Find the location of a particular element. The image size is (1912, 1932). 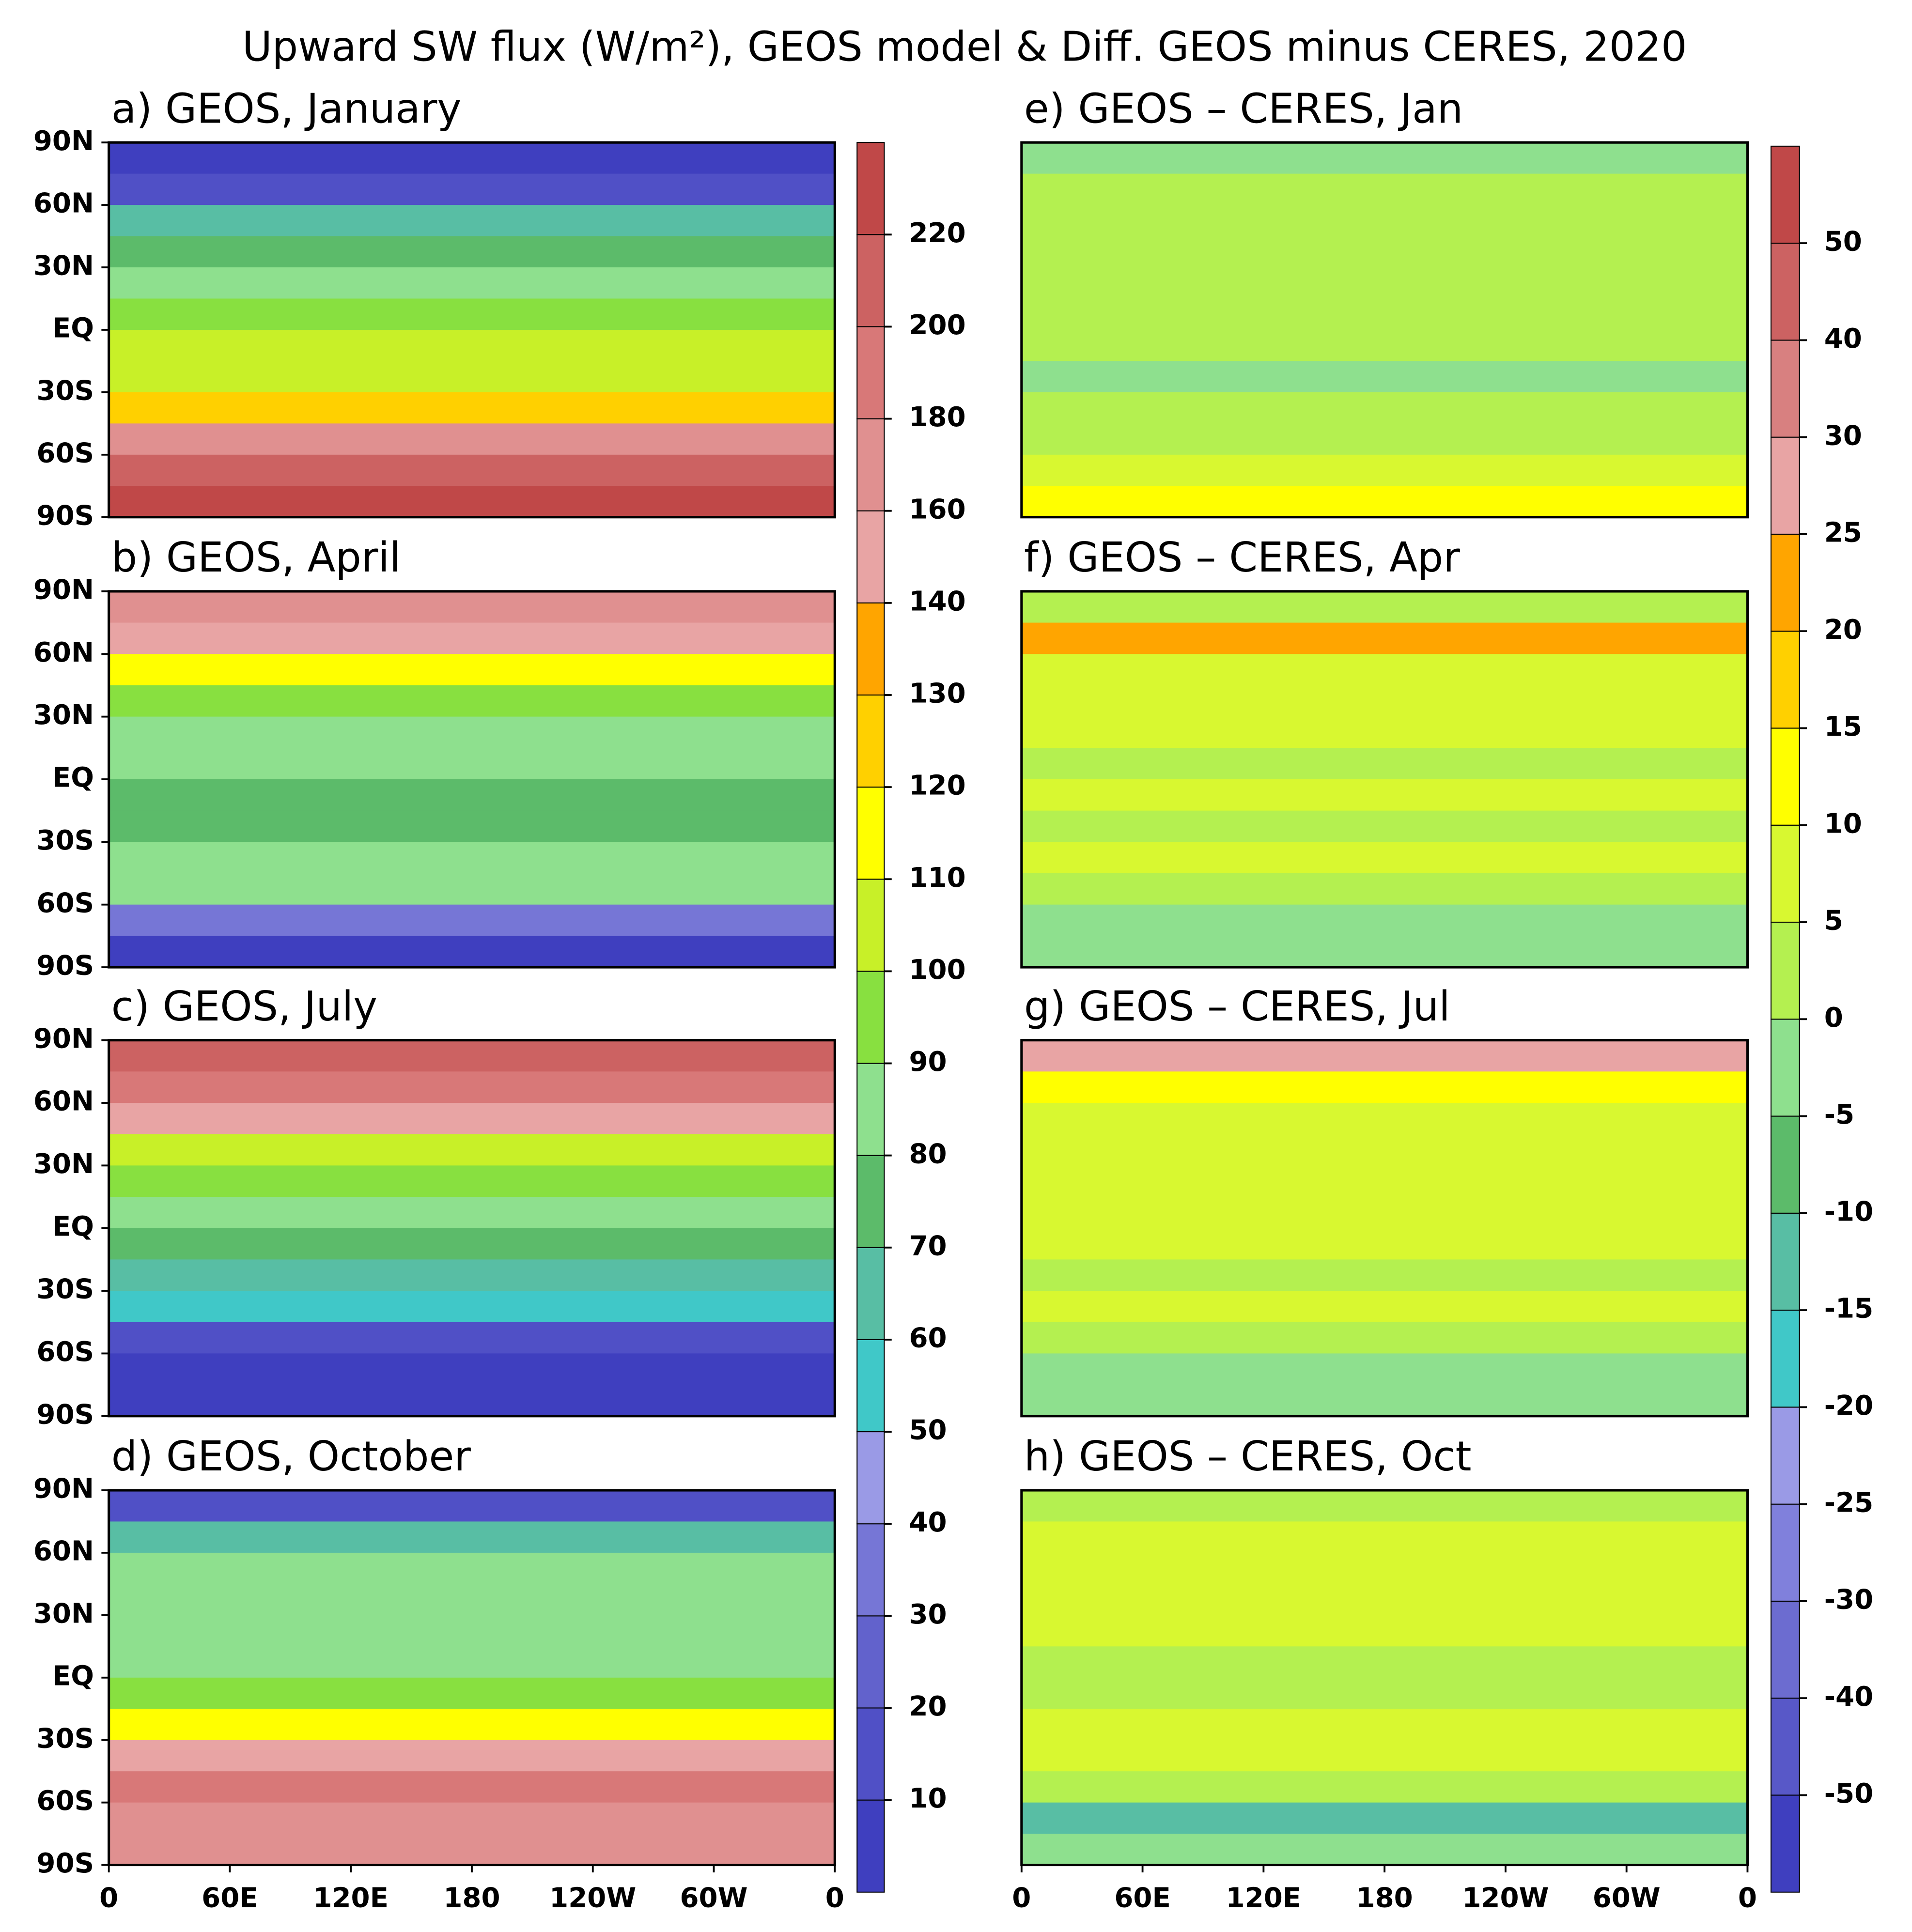

x-tick-label: 120W is located at coordinates (1506, 1898).